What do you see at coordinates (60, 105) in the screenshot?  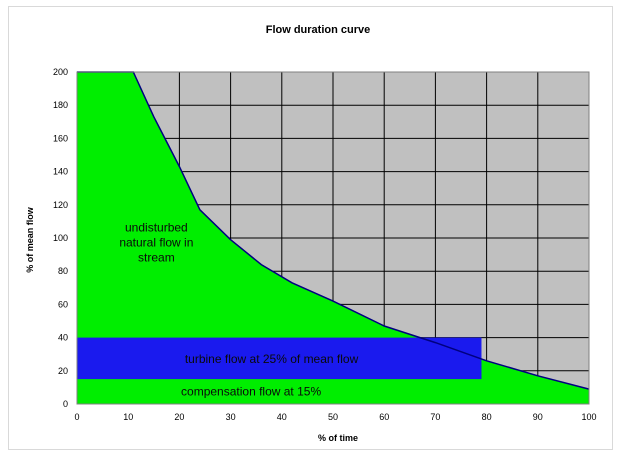 I see `y-tick-label: 180` at bounding box center [60, 105].